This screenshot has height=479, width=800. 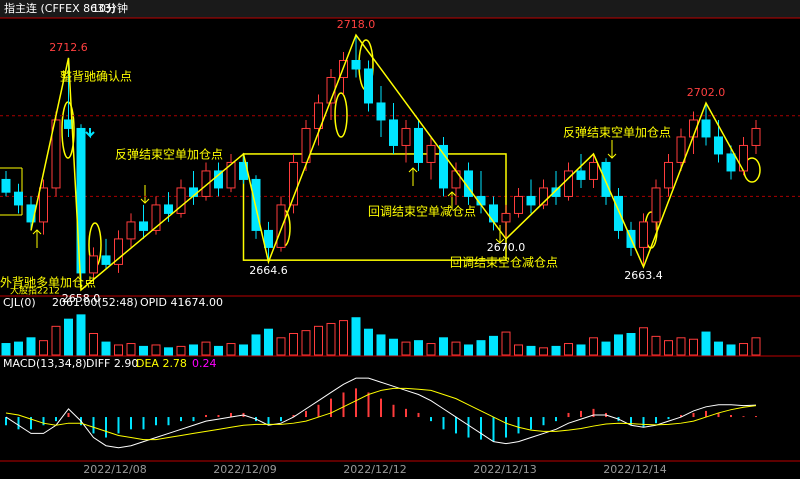 I want to click on x-tick-label: 2022/12/13, so click(x=504, y=469).